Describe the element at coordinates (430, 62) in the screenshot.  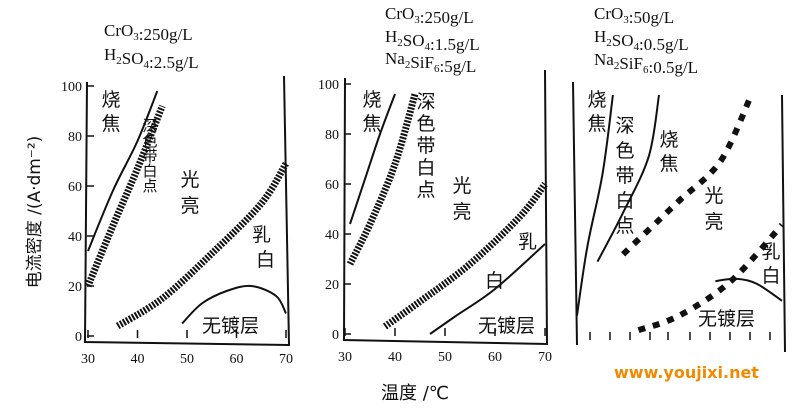
I see `condition-line: Na2SiF6:5g/L` at that location.